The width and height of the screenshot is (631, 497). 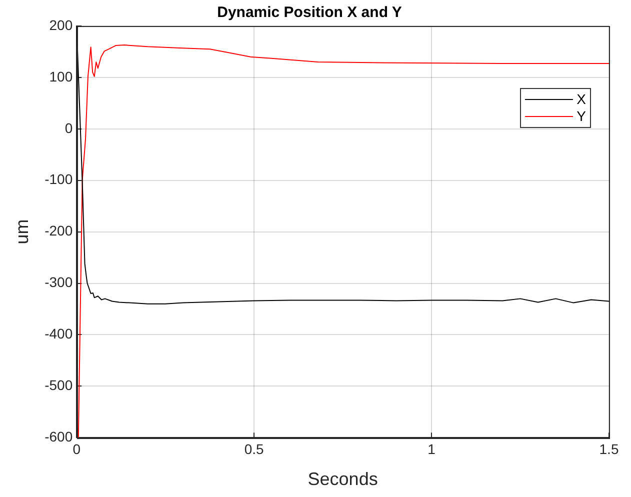 I want to click on y-axis-title: um, so click(x=22, y=231).